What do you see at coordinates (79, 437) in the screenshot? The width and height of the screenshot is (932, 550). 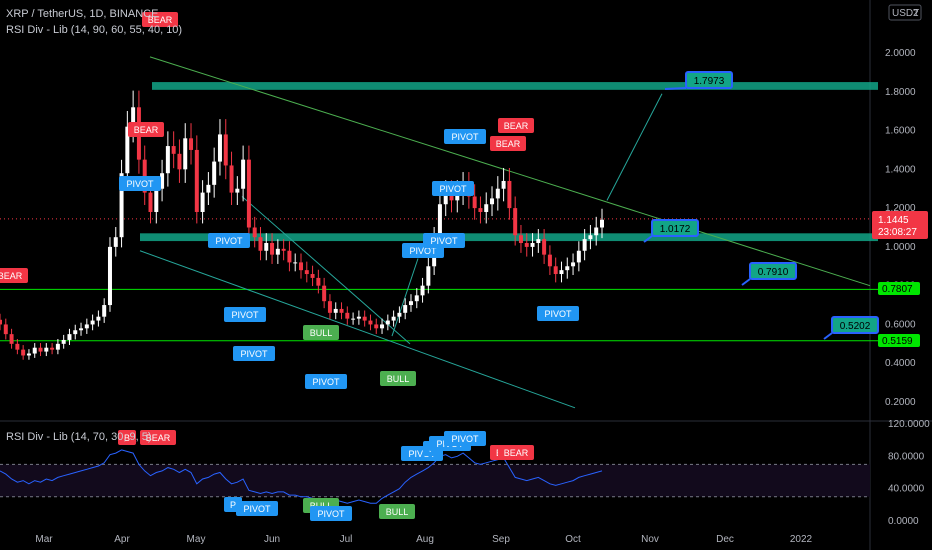 I see `rsi-legend: RSI Div - Lib (14, 70, 30, 9, 5)` at bounding box center [79, 437].